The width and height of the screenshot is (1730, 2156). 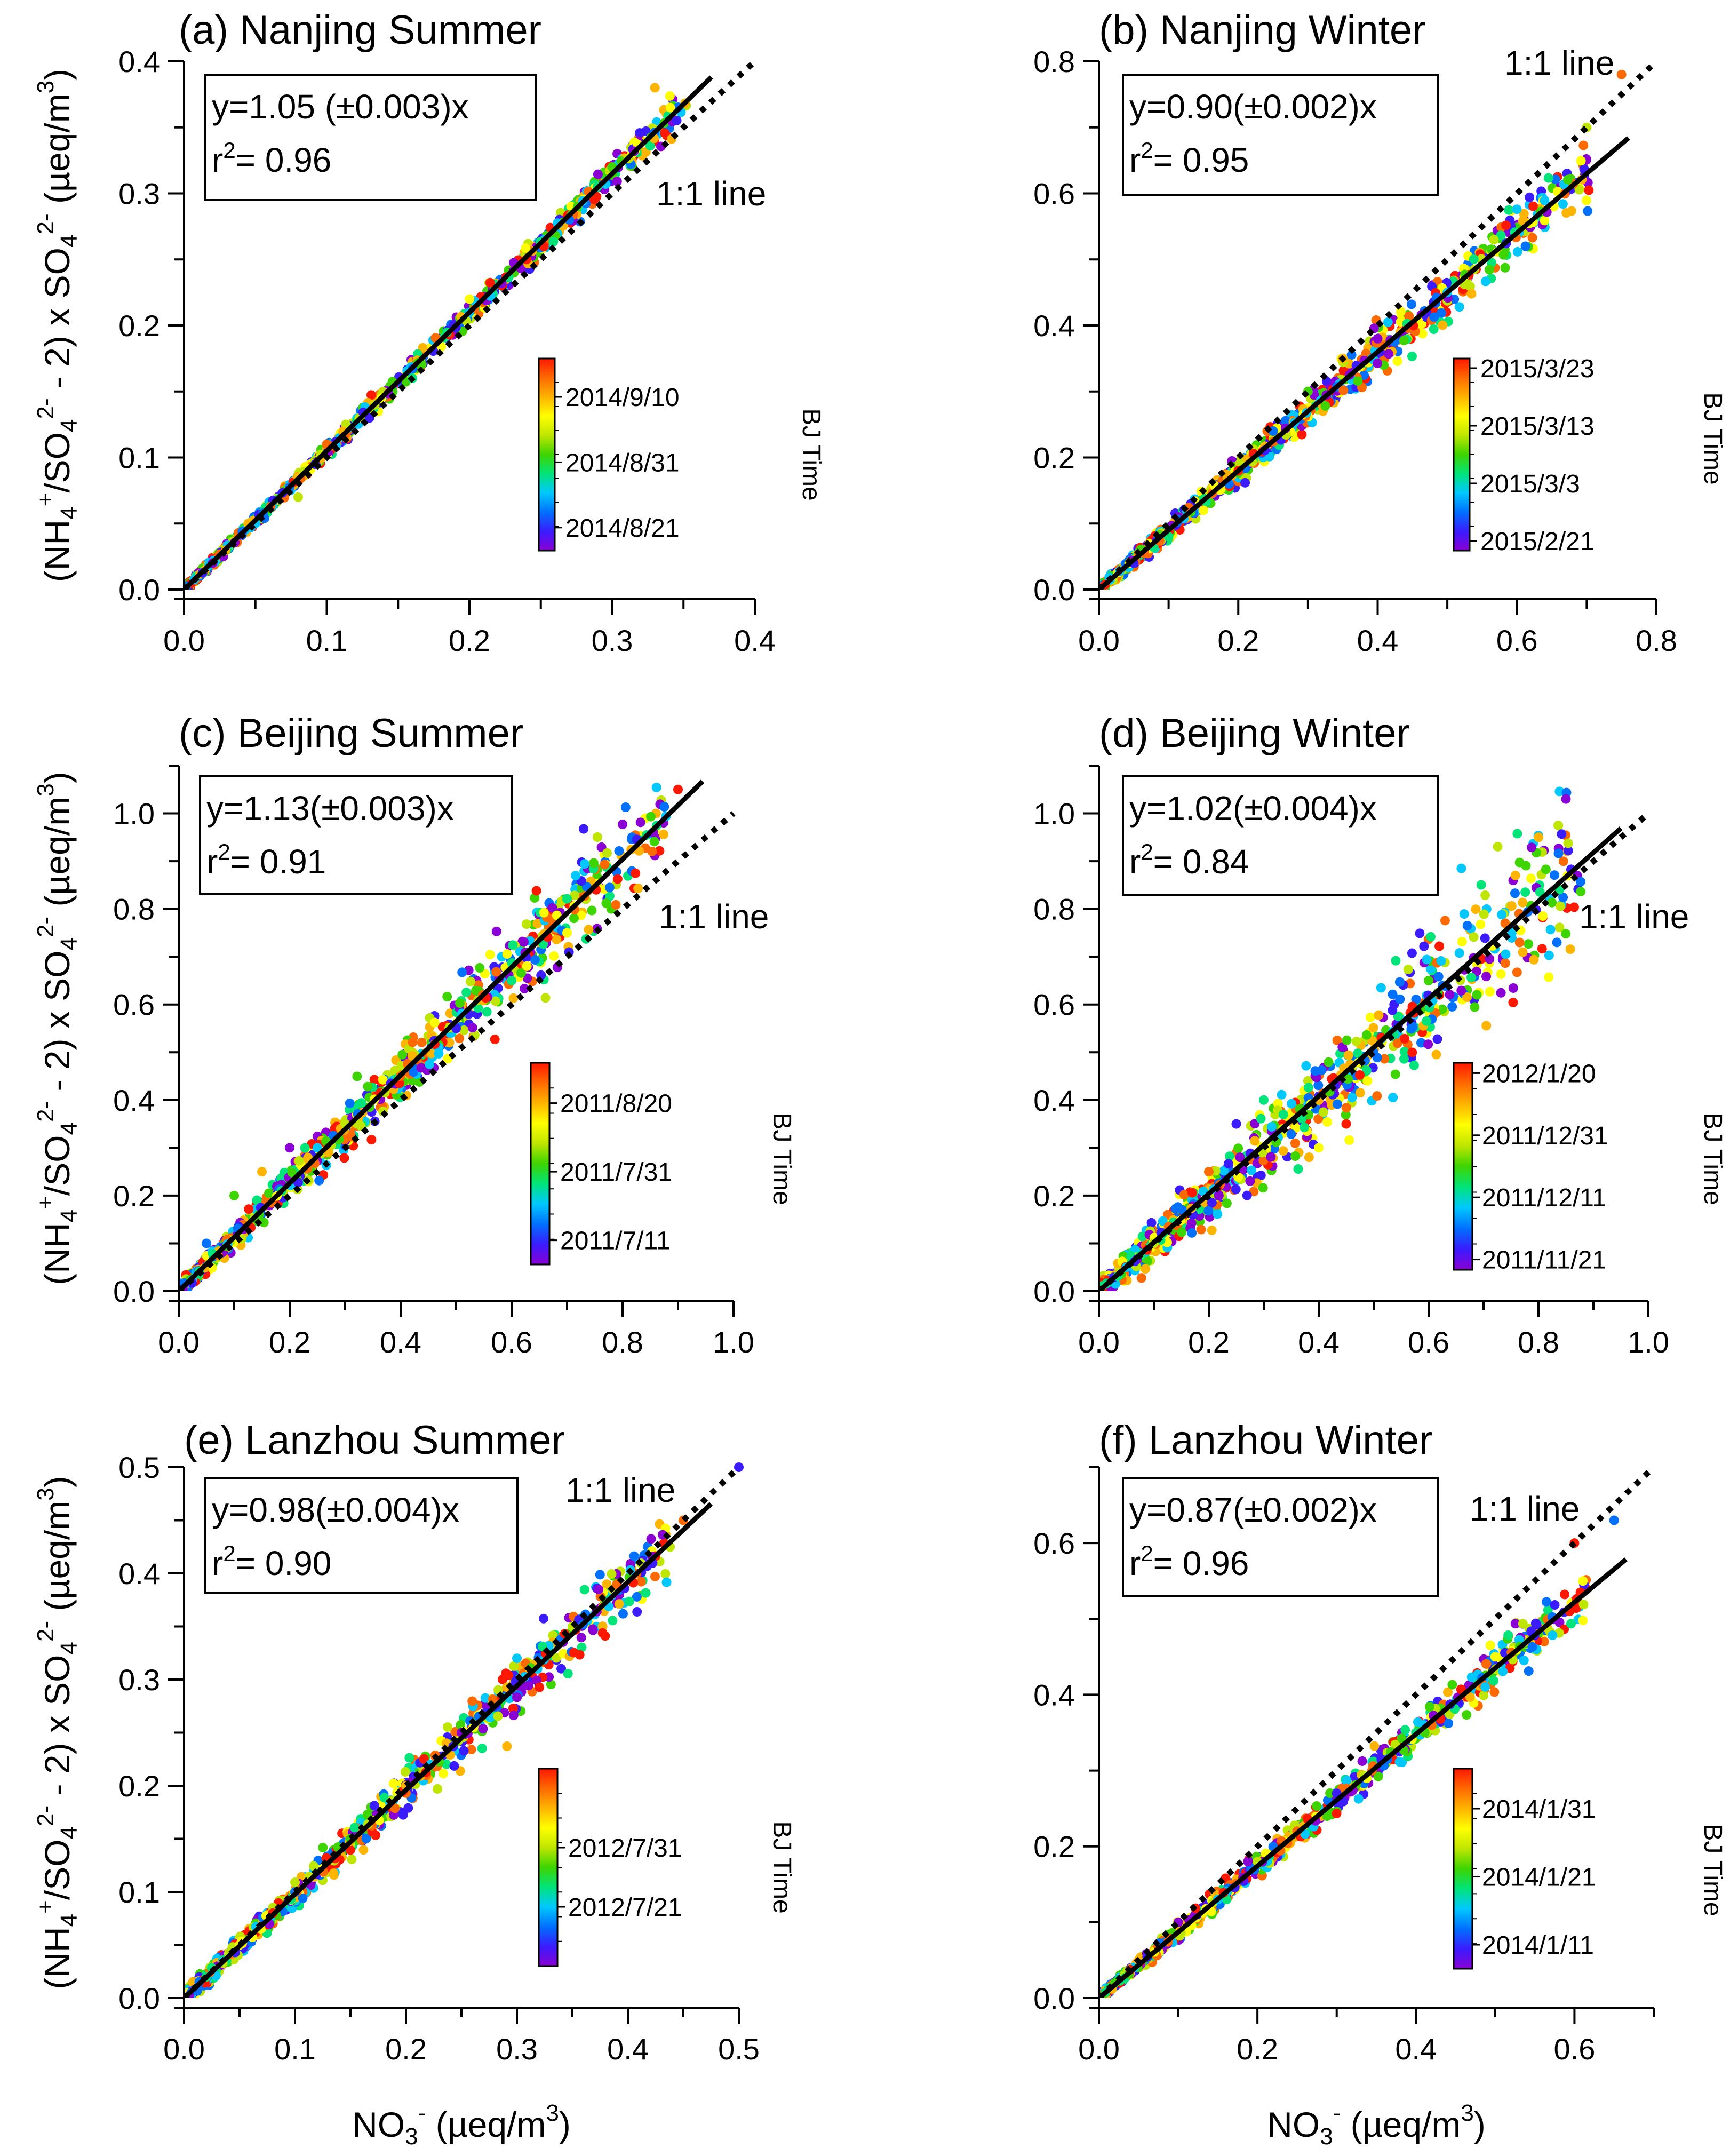 I want to click on colorbar, so click(x=1462, y=454).